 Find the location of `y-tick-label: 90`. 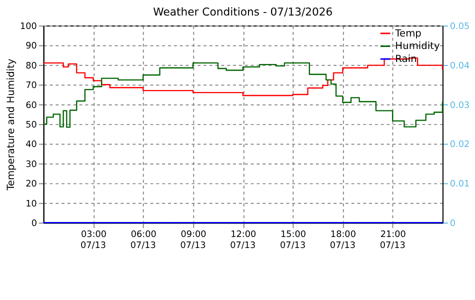

y-tick-label: 90 is located at coordinates (32, 47).